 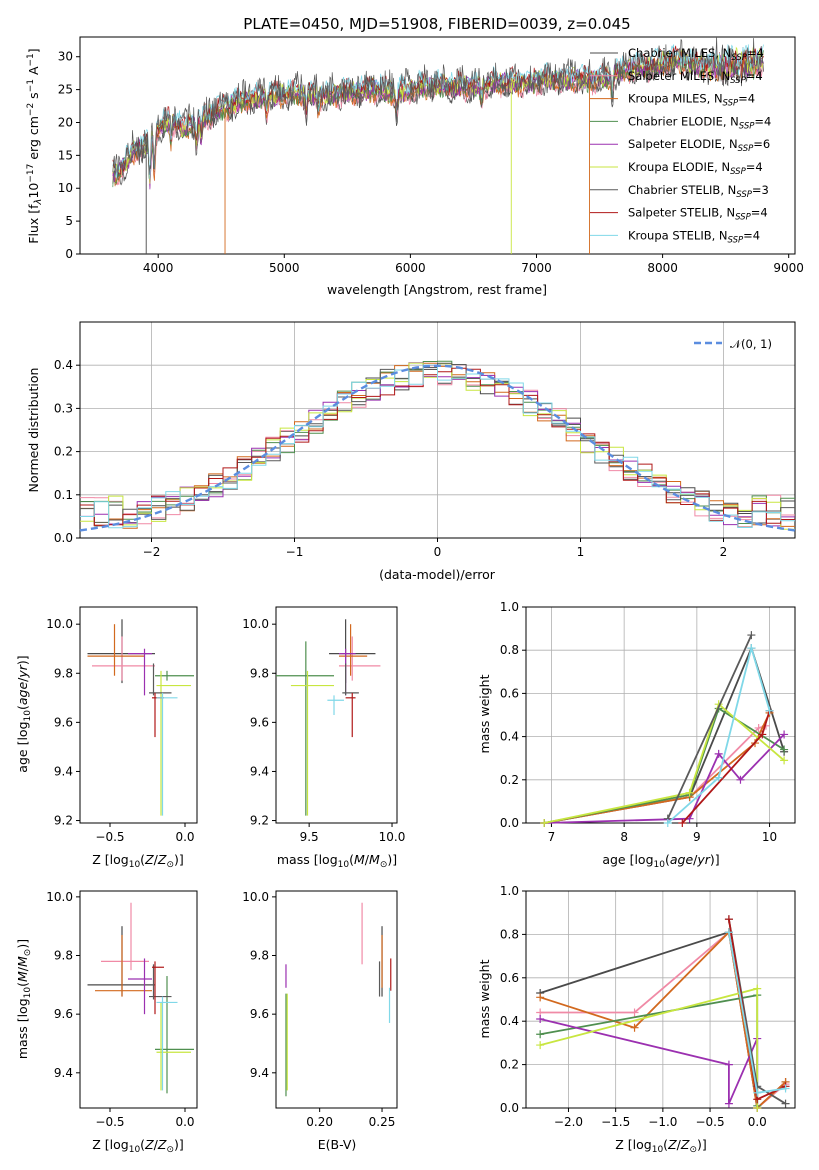 I want to click on spectrum-legend-sub-8: SSP, so click(x=736, y=240).